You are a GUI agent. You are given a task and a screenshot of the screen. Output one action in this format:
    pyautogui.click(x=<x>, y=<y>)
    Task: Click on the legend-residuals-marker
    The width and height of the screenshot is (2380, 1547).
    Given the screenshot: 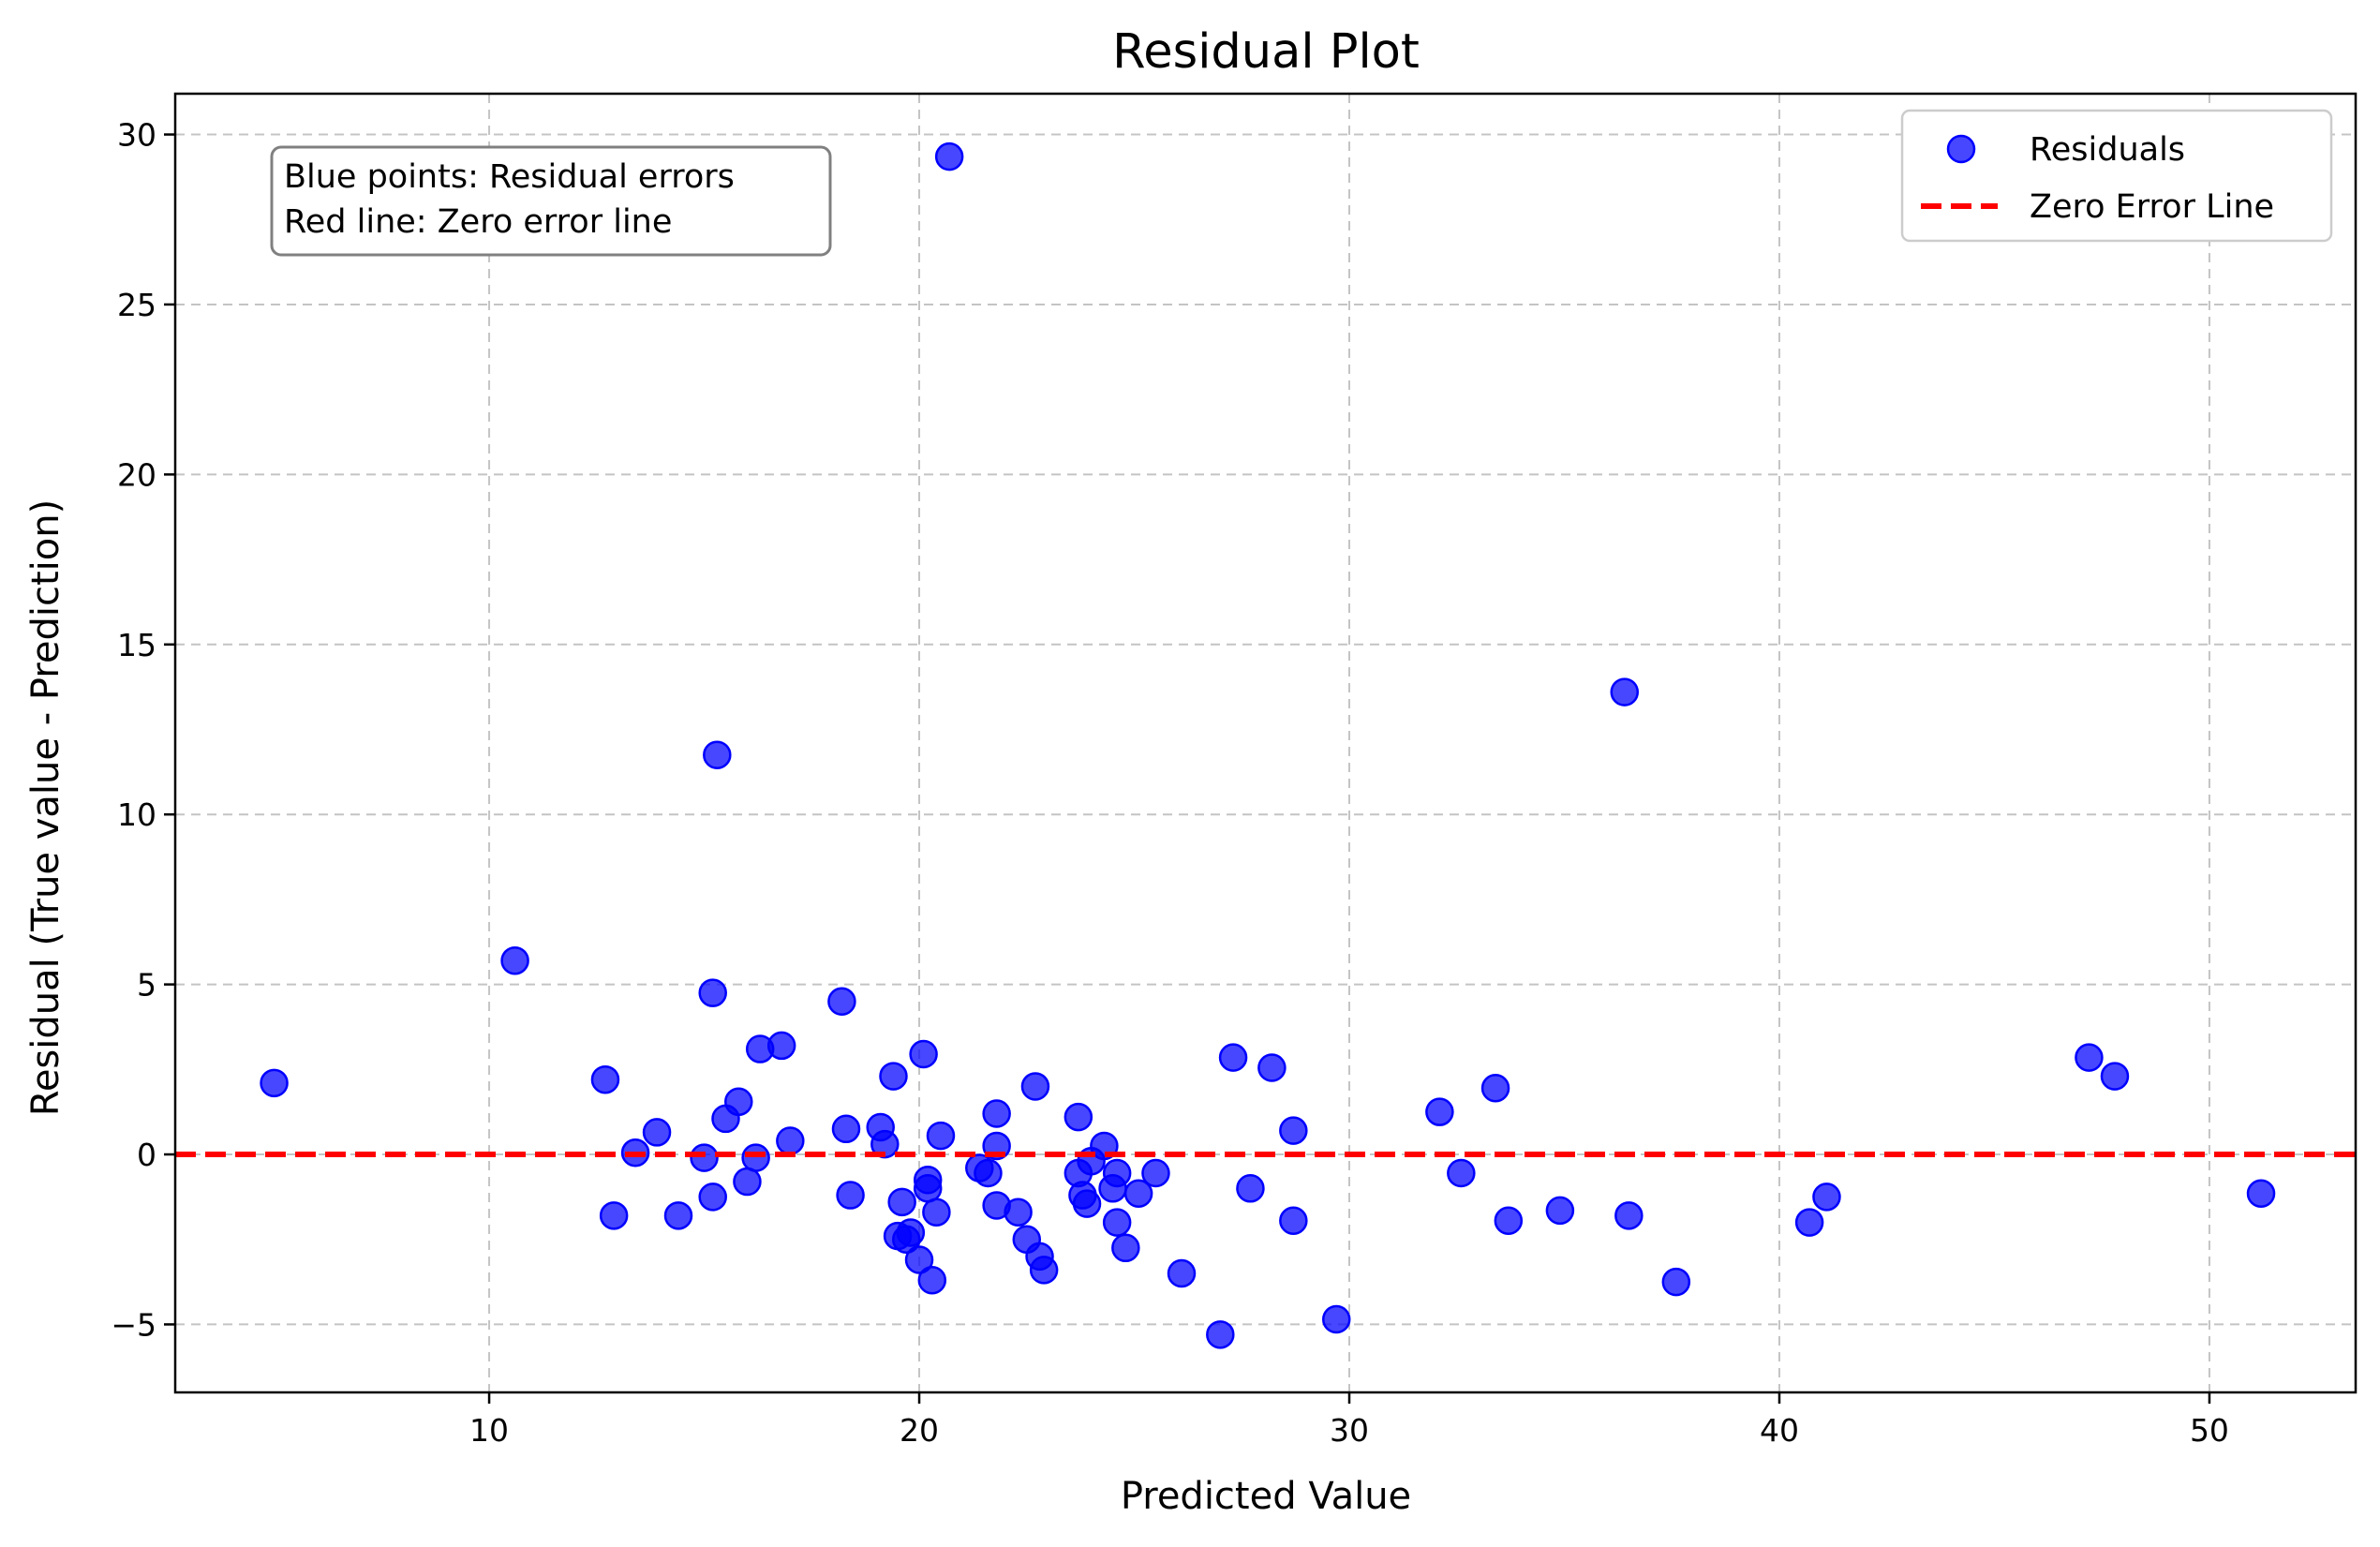 What is the action you would take?
    pyautogui.click(x=1961, y=149)
    